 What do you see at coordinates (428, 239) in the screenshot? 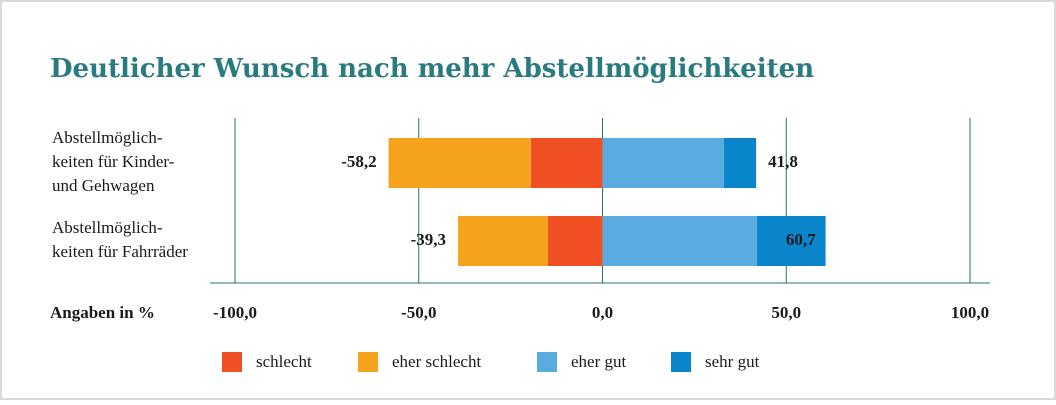
I see `total-label: -39,3` at bounding box center [428, 239].